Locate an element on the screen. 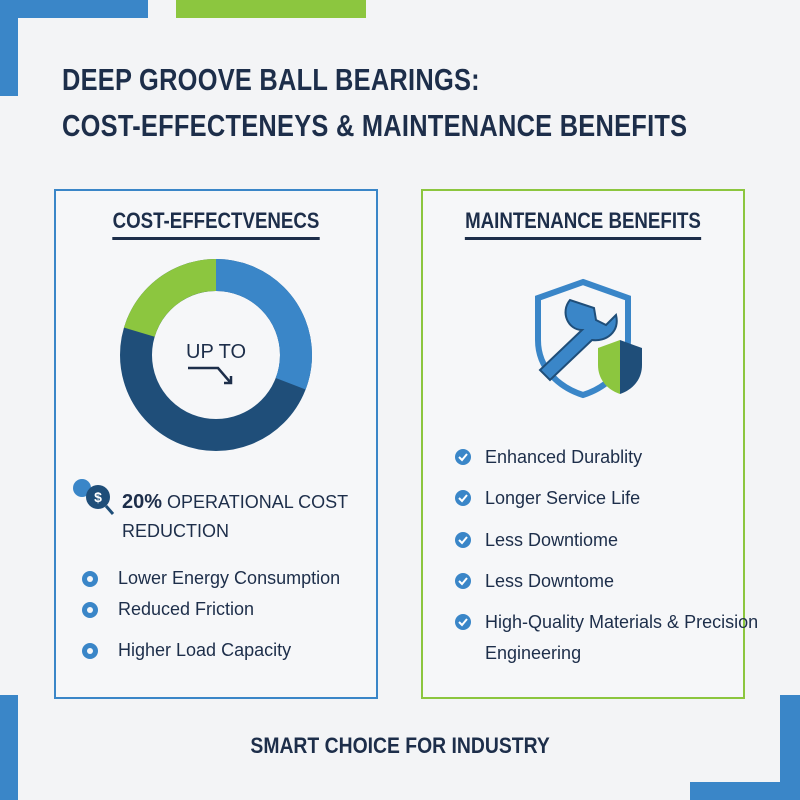 This screenshot has width=800, height=800. panel-heading: COST-EFFECTVENECS is located at coordinates (216, 224).